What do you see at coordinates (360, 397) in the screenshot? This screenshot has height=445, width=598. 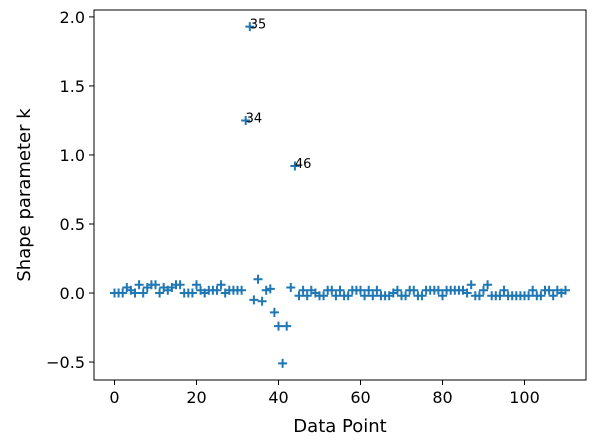 I see `x-tick-label: 60` at bounding box center [360, 397].